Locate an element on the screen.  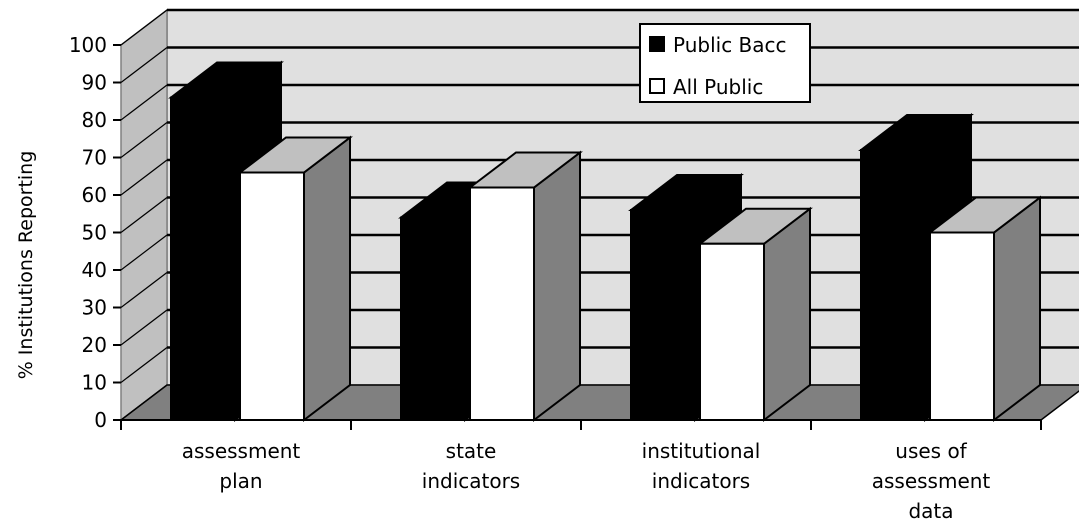
y-tick-label: 0 is located at coordinates (100, 420).